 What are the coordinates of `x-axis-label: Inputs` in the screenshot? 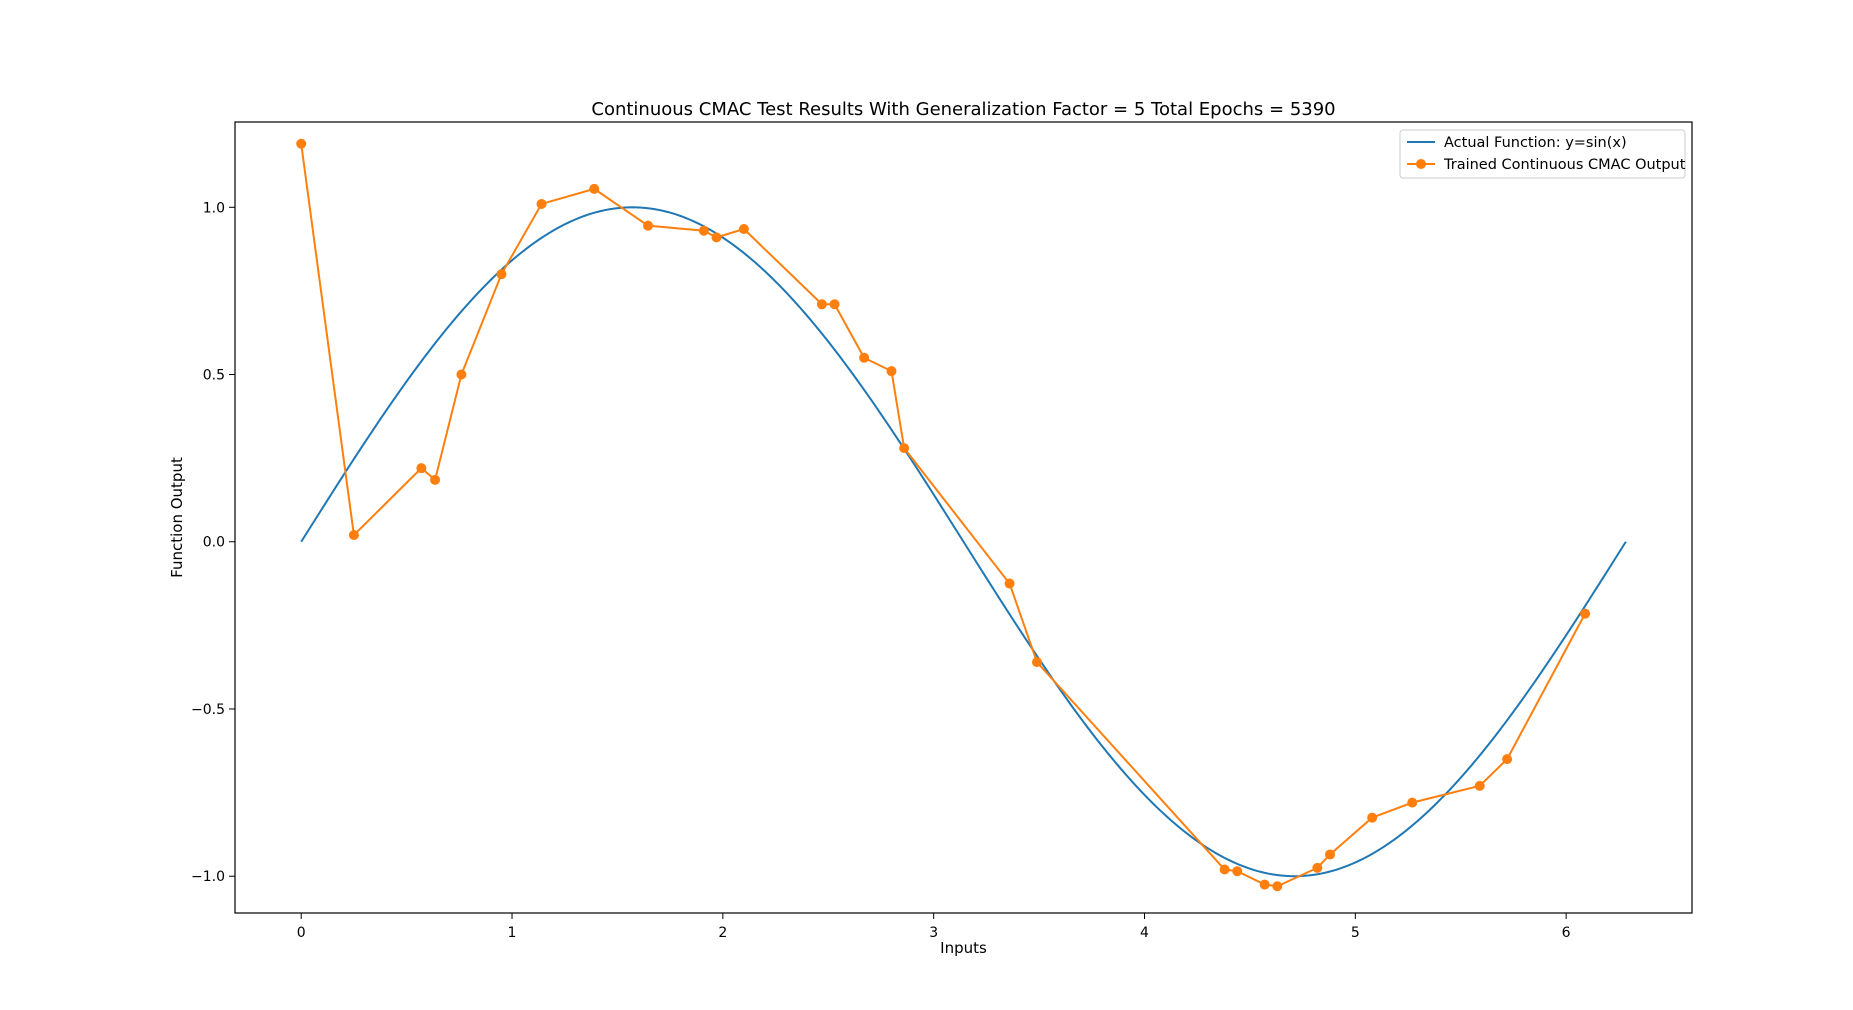 It's located at (963, 948).